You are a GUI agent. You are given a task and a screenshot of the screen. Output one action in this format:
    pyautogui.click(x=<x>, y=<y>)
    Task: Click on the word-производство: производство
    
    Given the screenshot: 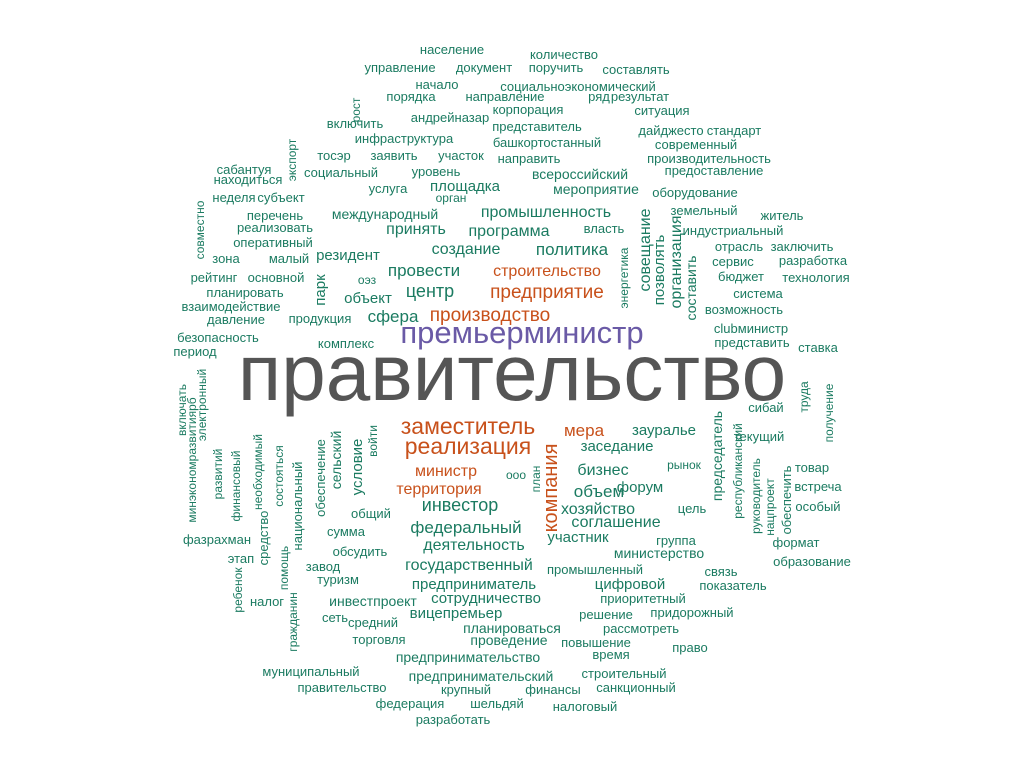 What is the action you would take?
    pyautogui.click(x=490, y=315)
    